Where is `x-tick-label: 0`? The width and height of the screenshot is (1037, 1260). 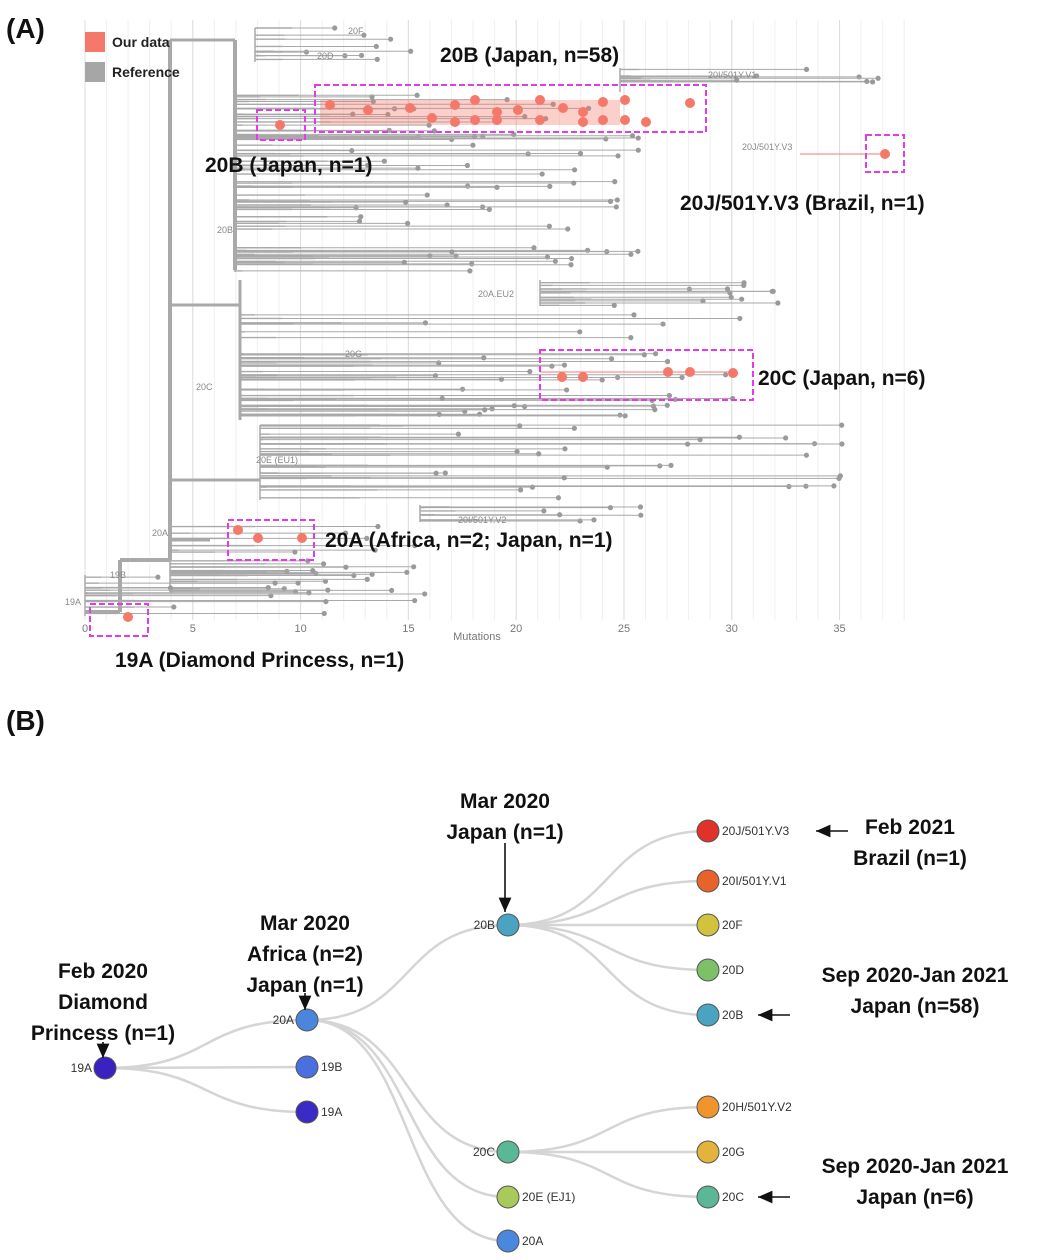
x-tick-label: 0 is located at coordinates (85, 629).